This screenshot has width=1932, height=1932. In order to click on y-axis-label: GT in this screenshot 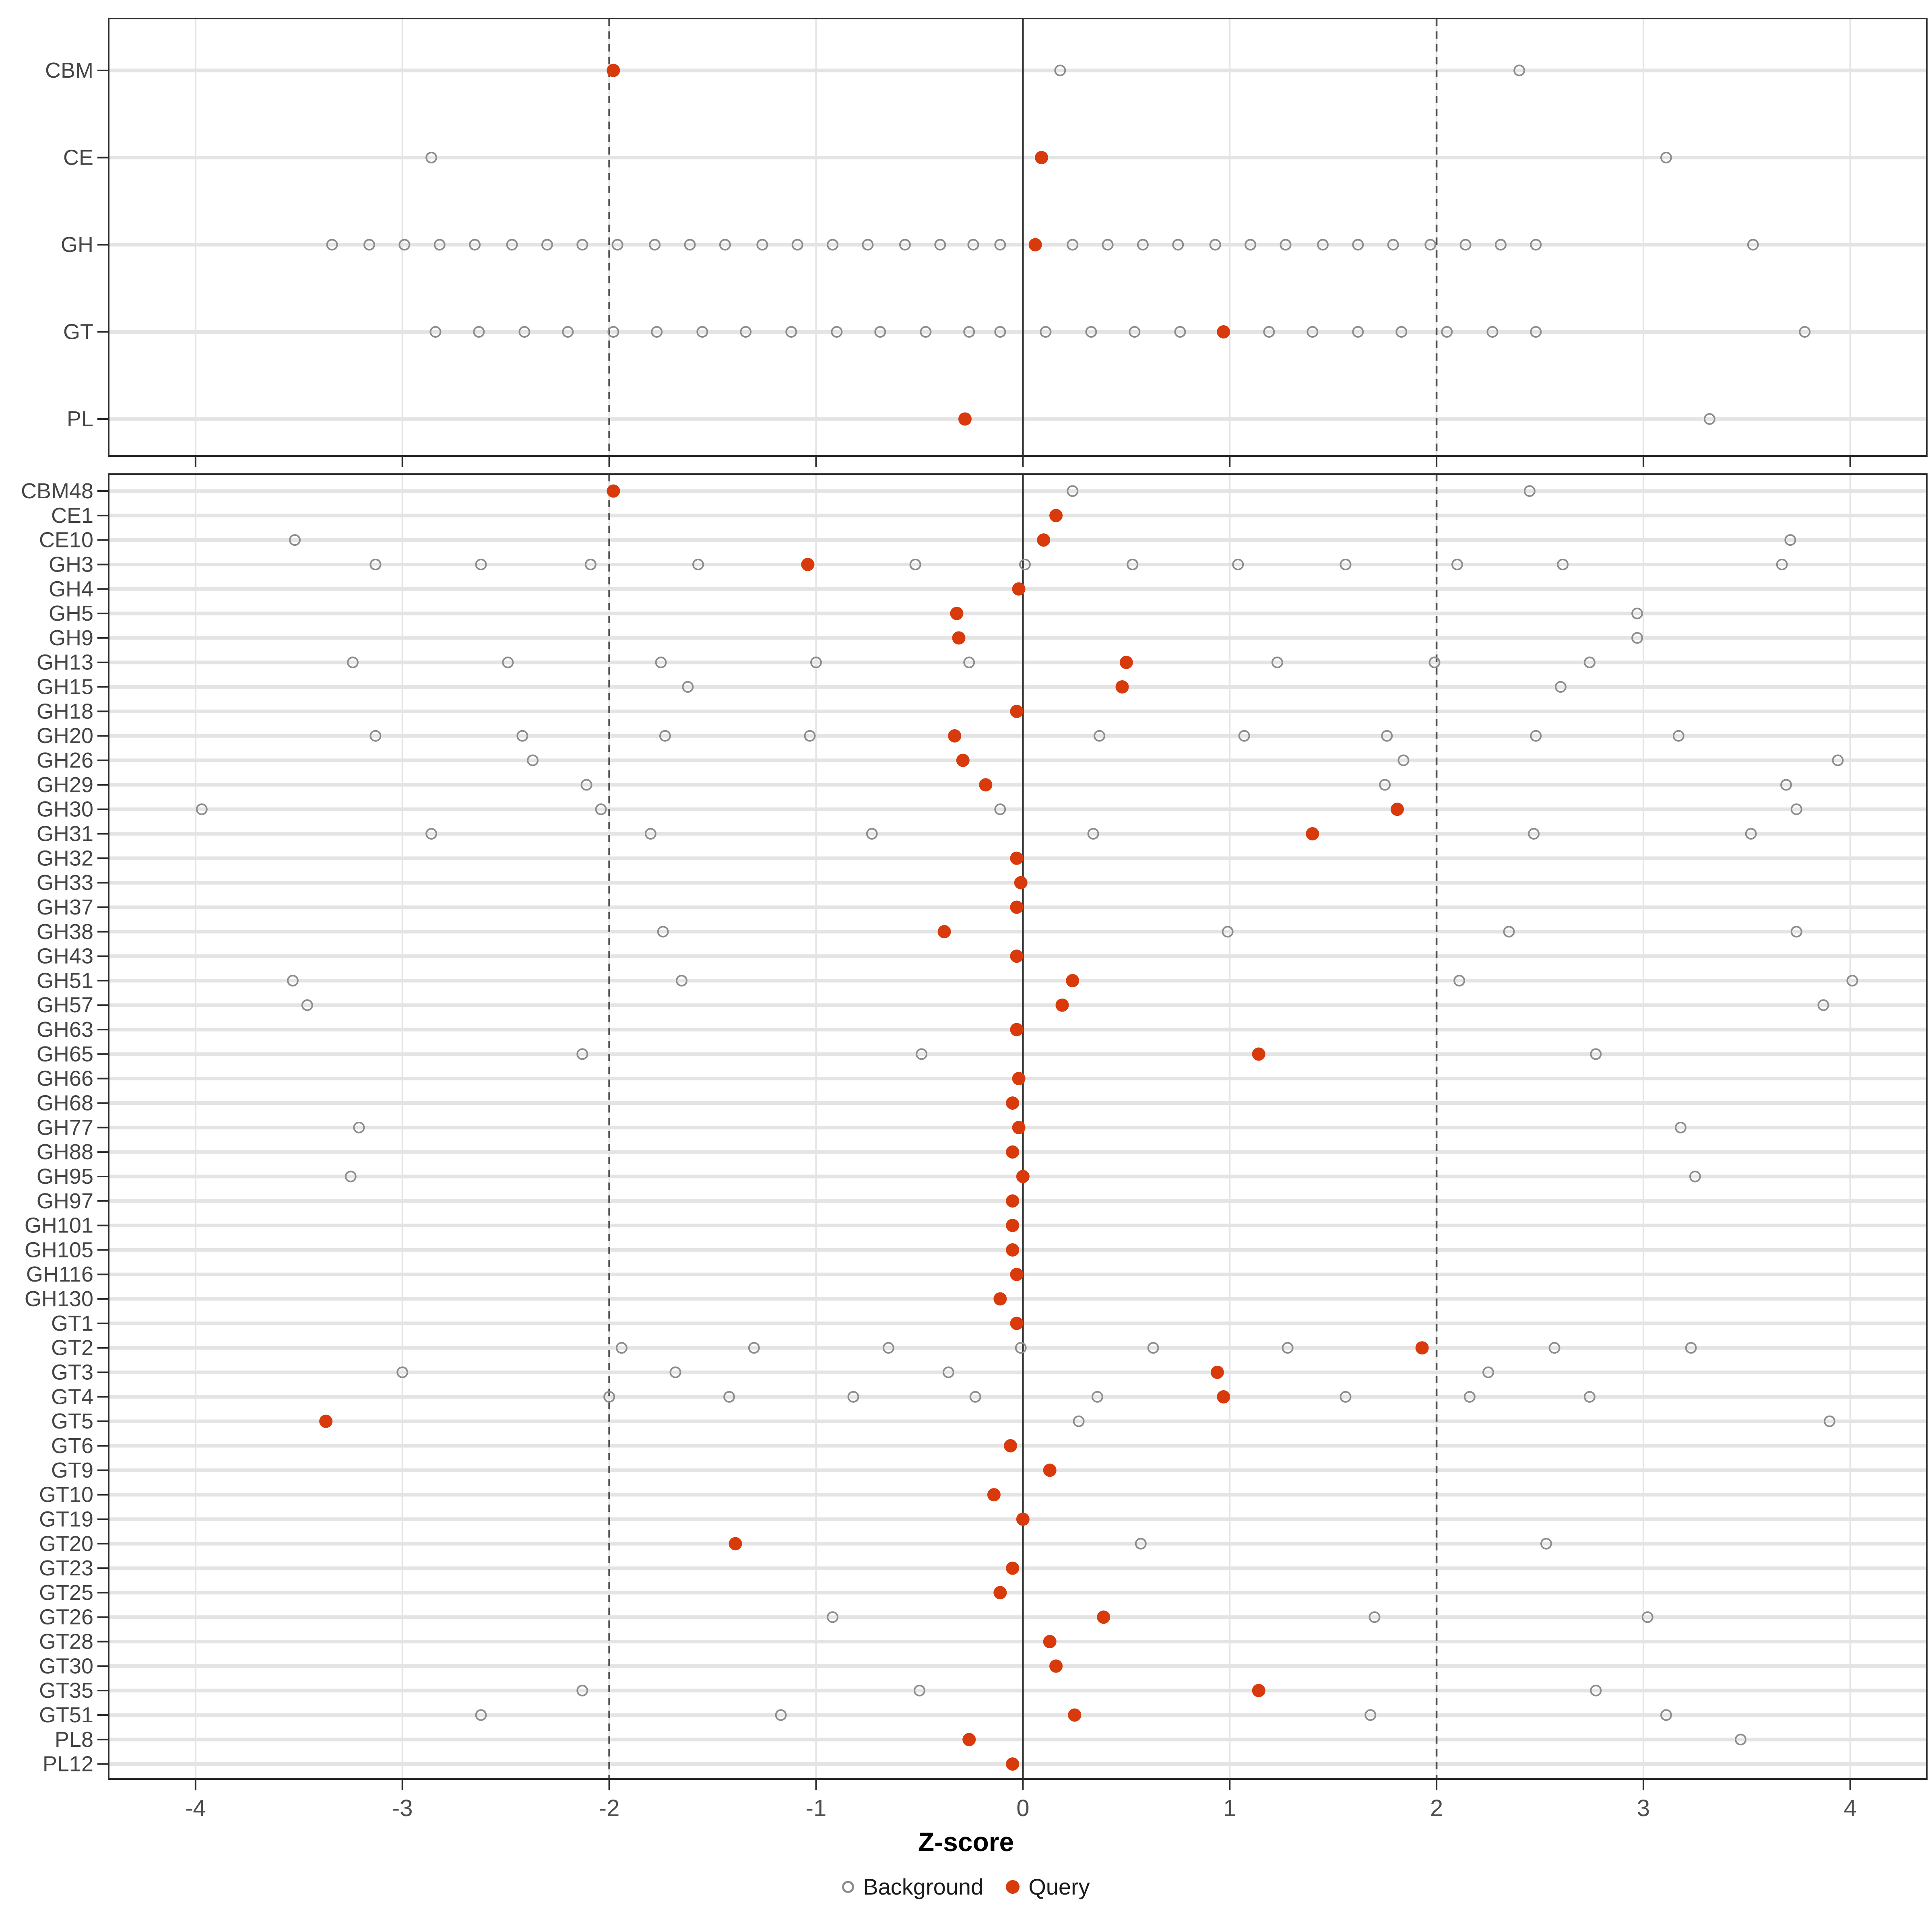, I will do `click(78, 332)`.